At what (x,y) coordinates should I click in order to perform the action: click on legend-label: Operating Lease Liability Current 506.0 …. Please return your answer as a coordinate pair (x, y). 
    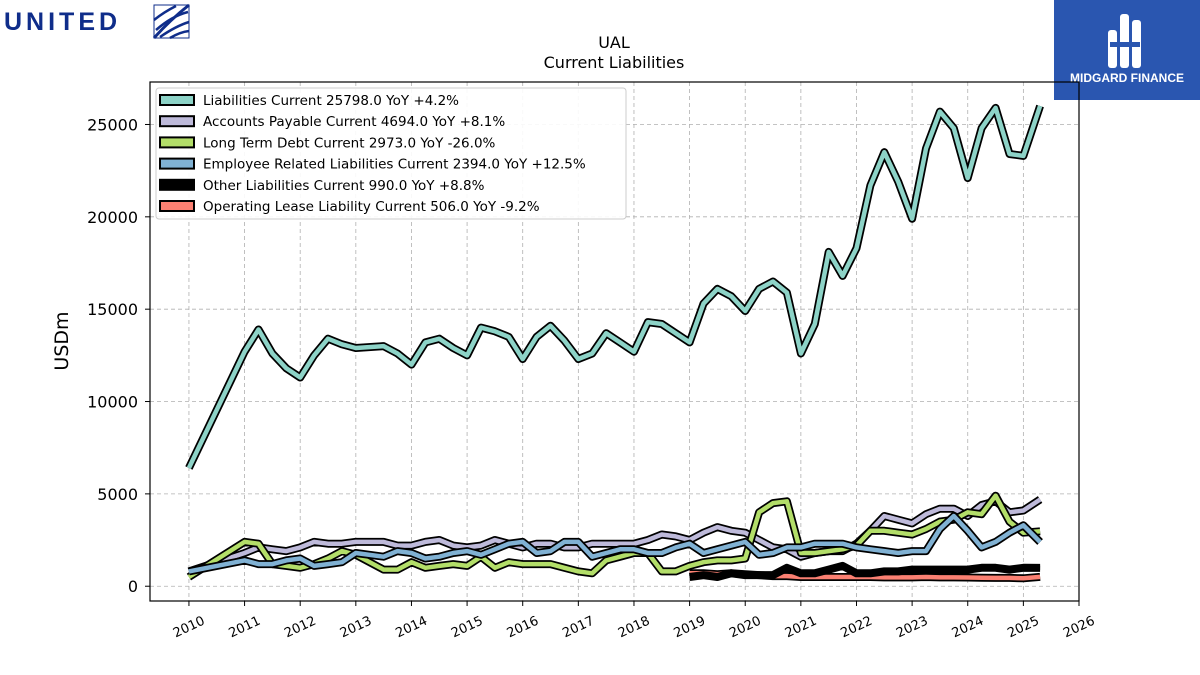
    Looking at the image, I should click on (371, 207).